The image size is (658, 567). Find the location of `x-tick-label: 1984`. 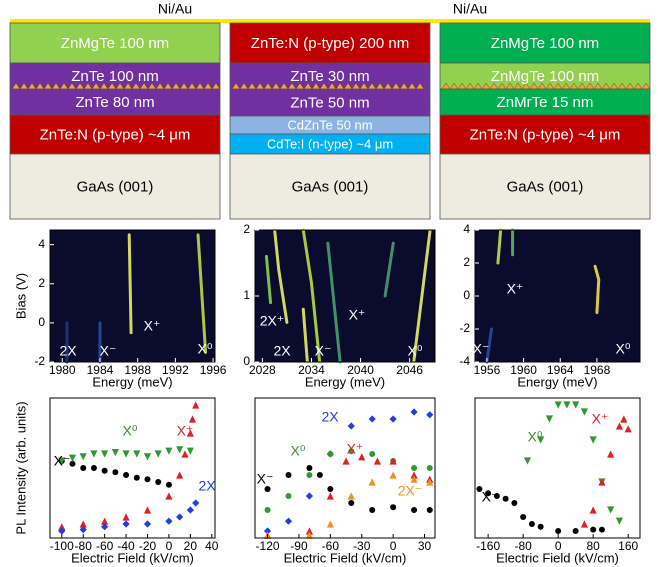

x-tick-label: 1984 is located at coordinates (100, 370).